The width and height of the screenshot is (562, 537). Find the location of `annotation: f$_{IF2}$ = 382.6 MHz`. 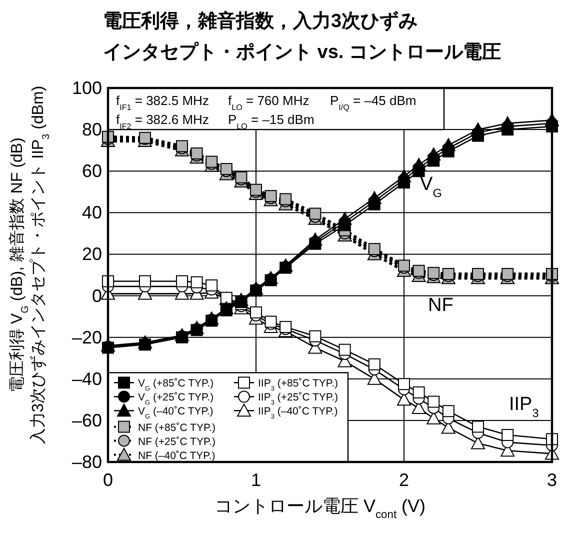

annotation: f$_{IF2}$ = 382.6 MHz is located at coordinates (162, 121).